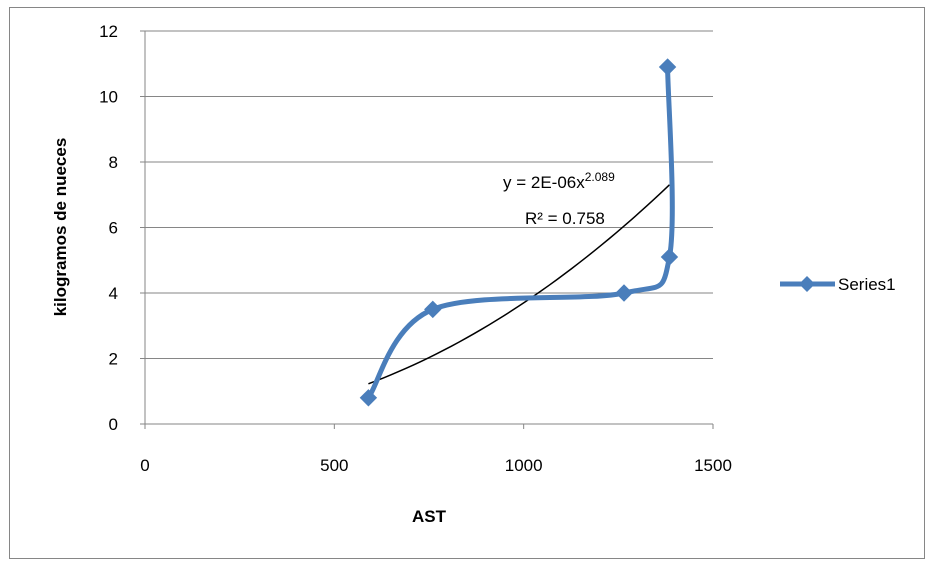 This screenshot has height=563, width=932. Describe the element at coordinates (807, 284) in the screenshot. I see `legend-marker` at that location.